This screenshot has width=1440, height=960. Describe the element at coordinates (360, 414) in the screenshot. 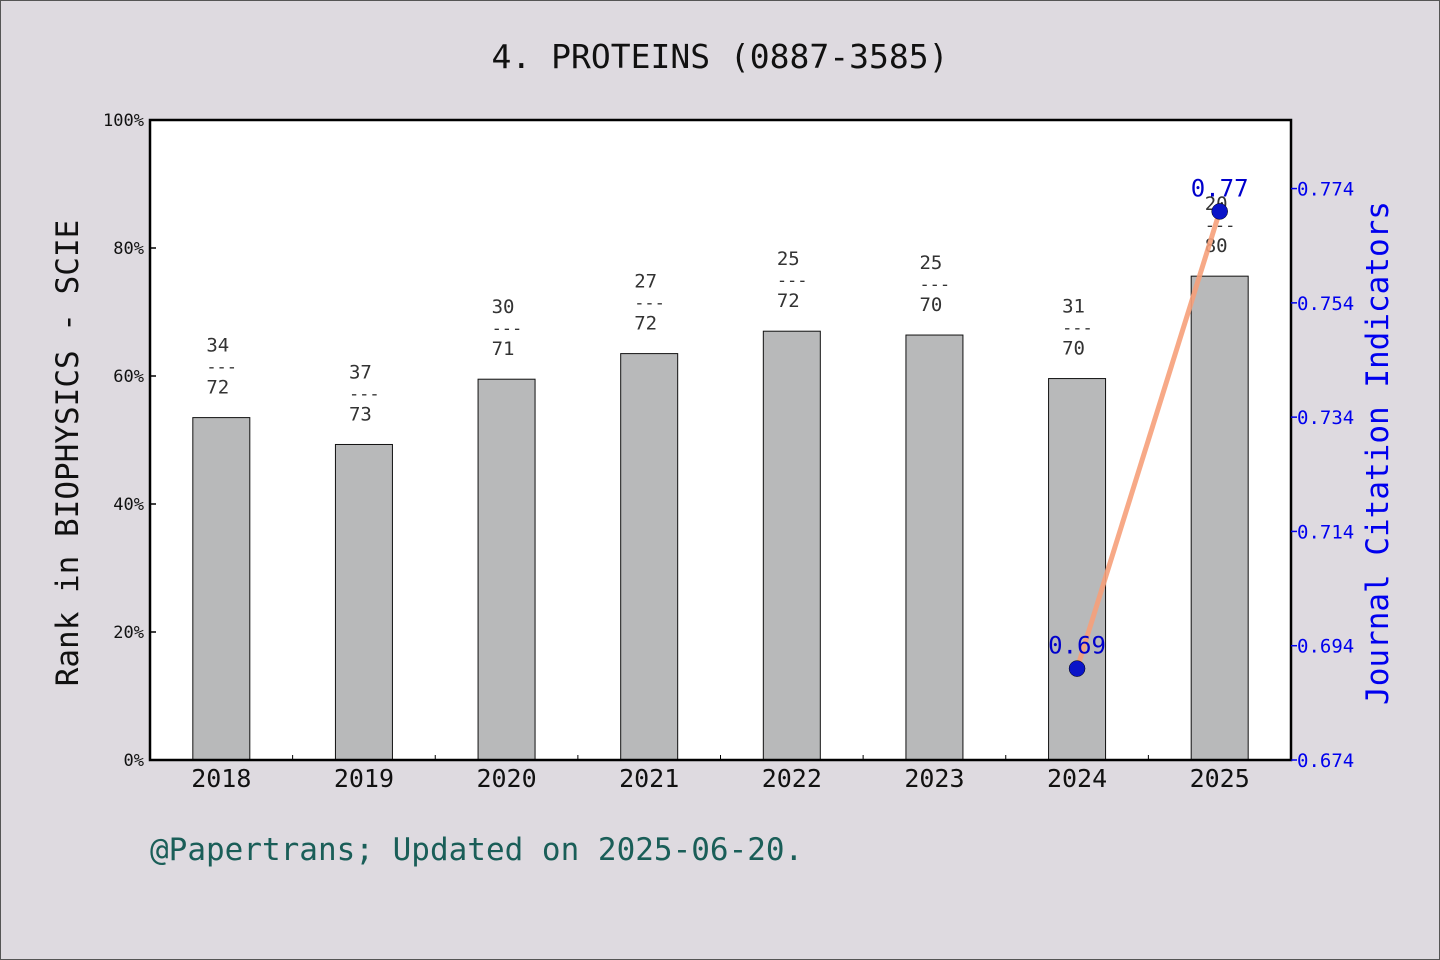

I see `bar-total-label-2019: 73` at that location.